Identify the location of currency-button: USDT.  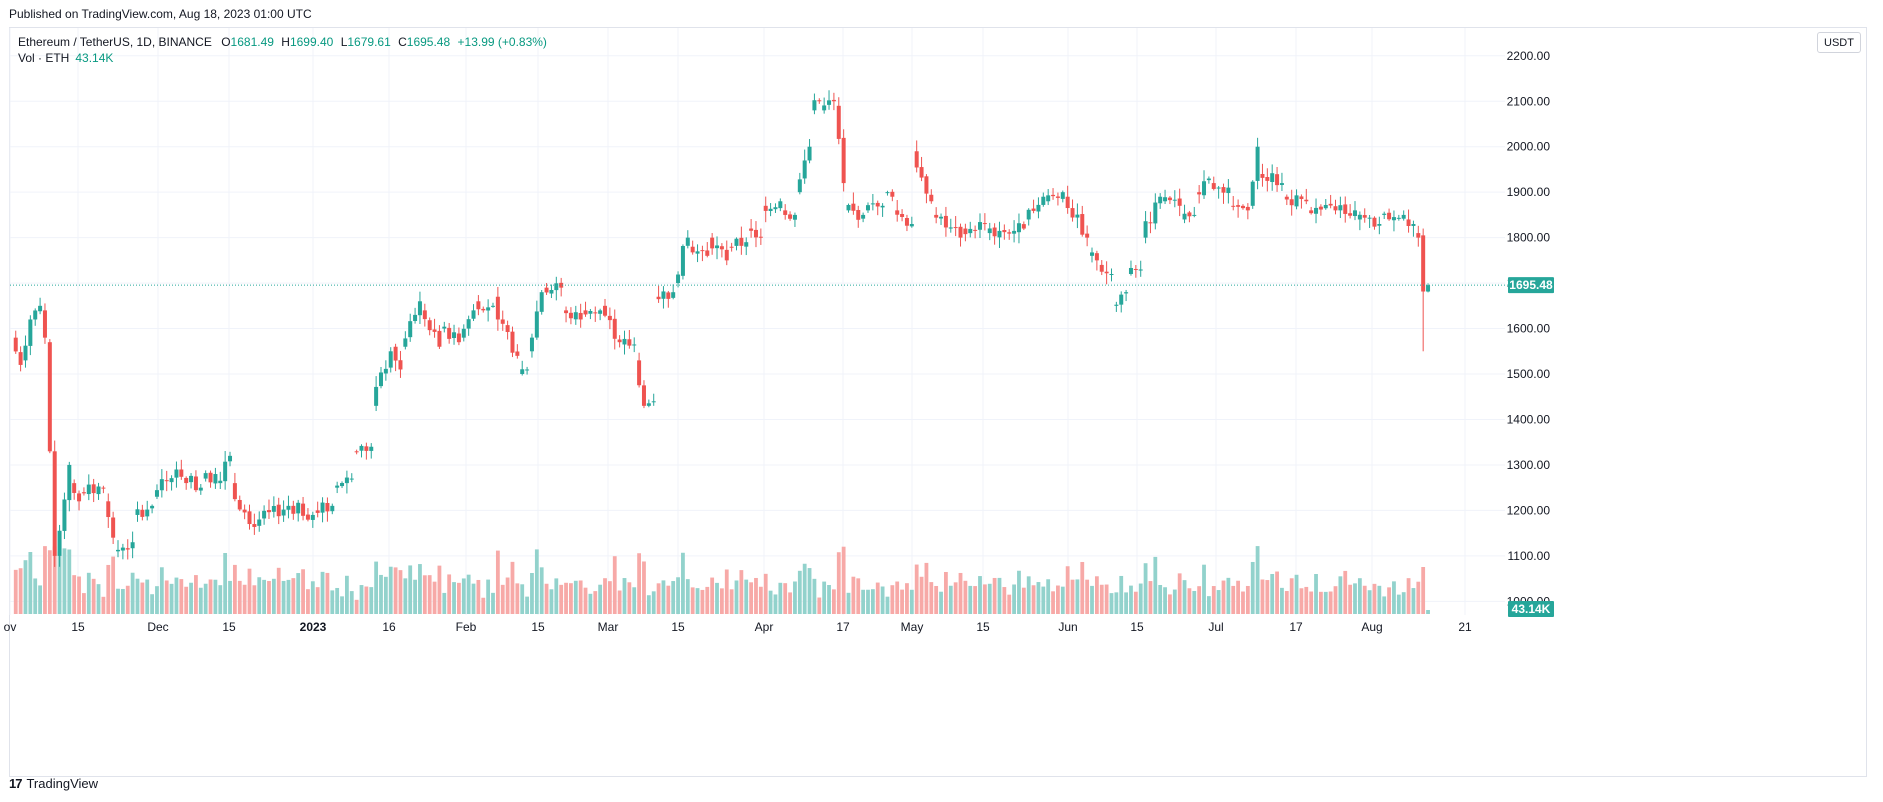
(1839, 42).